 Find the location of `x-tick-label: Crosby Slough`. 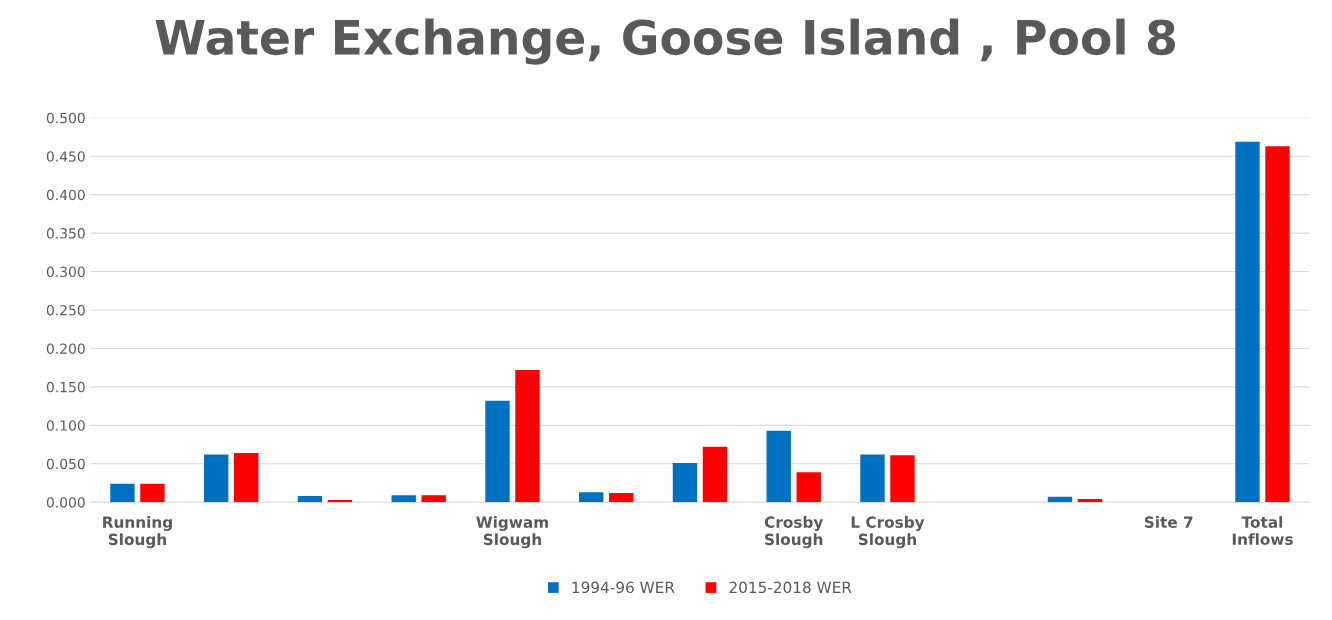

x-tick-label: Crosby Slough is located at coordinates (794, 532).